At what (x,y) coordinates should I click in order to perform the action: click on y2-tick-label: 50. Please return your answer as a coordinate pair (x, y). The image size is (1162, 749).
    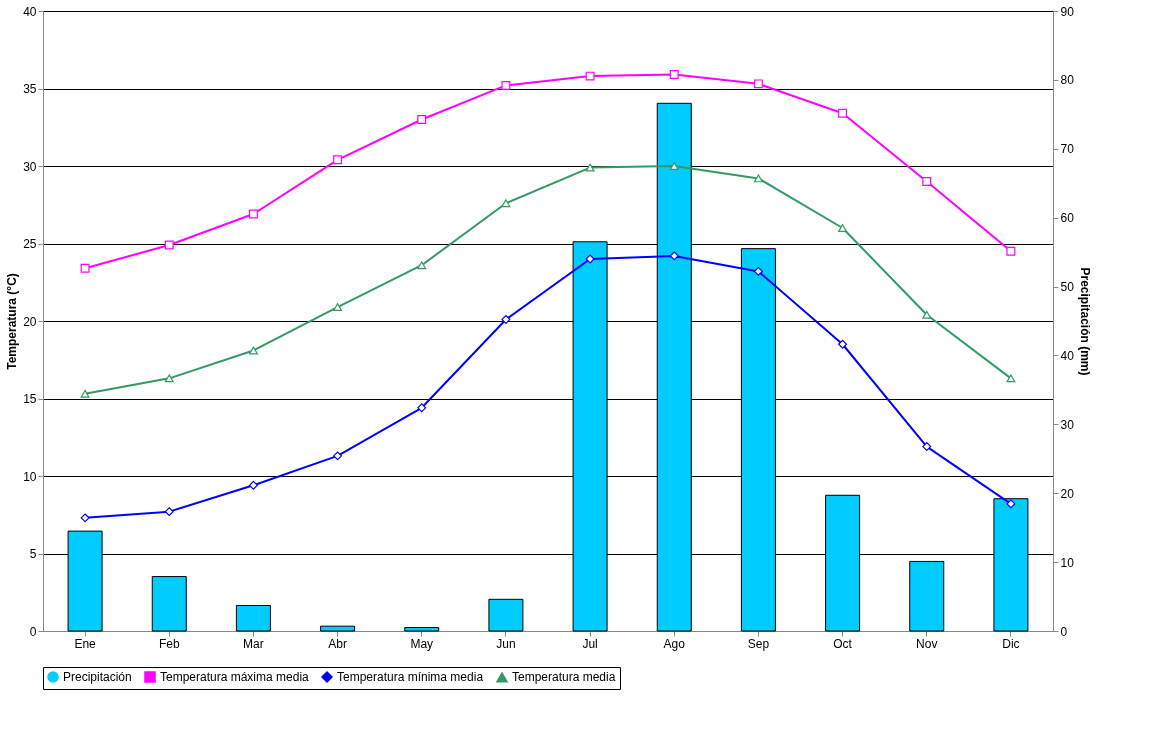
    Looking at the image, I should click on (1067, 287).